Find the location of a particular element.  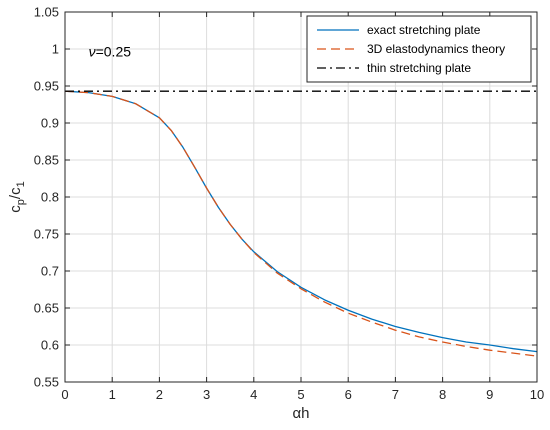

annotation-text: =0.25 is located at coordinates (114, 51).